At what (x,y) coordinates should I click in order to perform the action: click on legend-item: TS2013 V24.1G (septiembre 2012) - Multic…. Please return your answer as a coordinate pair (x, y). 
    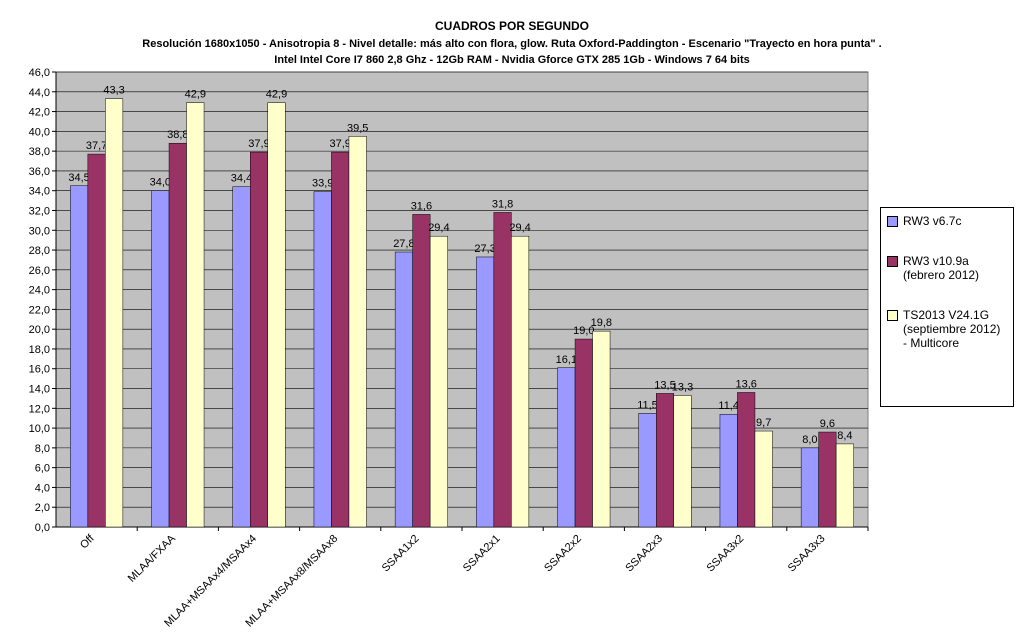
    Looking at the image, I should click on (947, 329).